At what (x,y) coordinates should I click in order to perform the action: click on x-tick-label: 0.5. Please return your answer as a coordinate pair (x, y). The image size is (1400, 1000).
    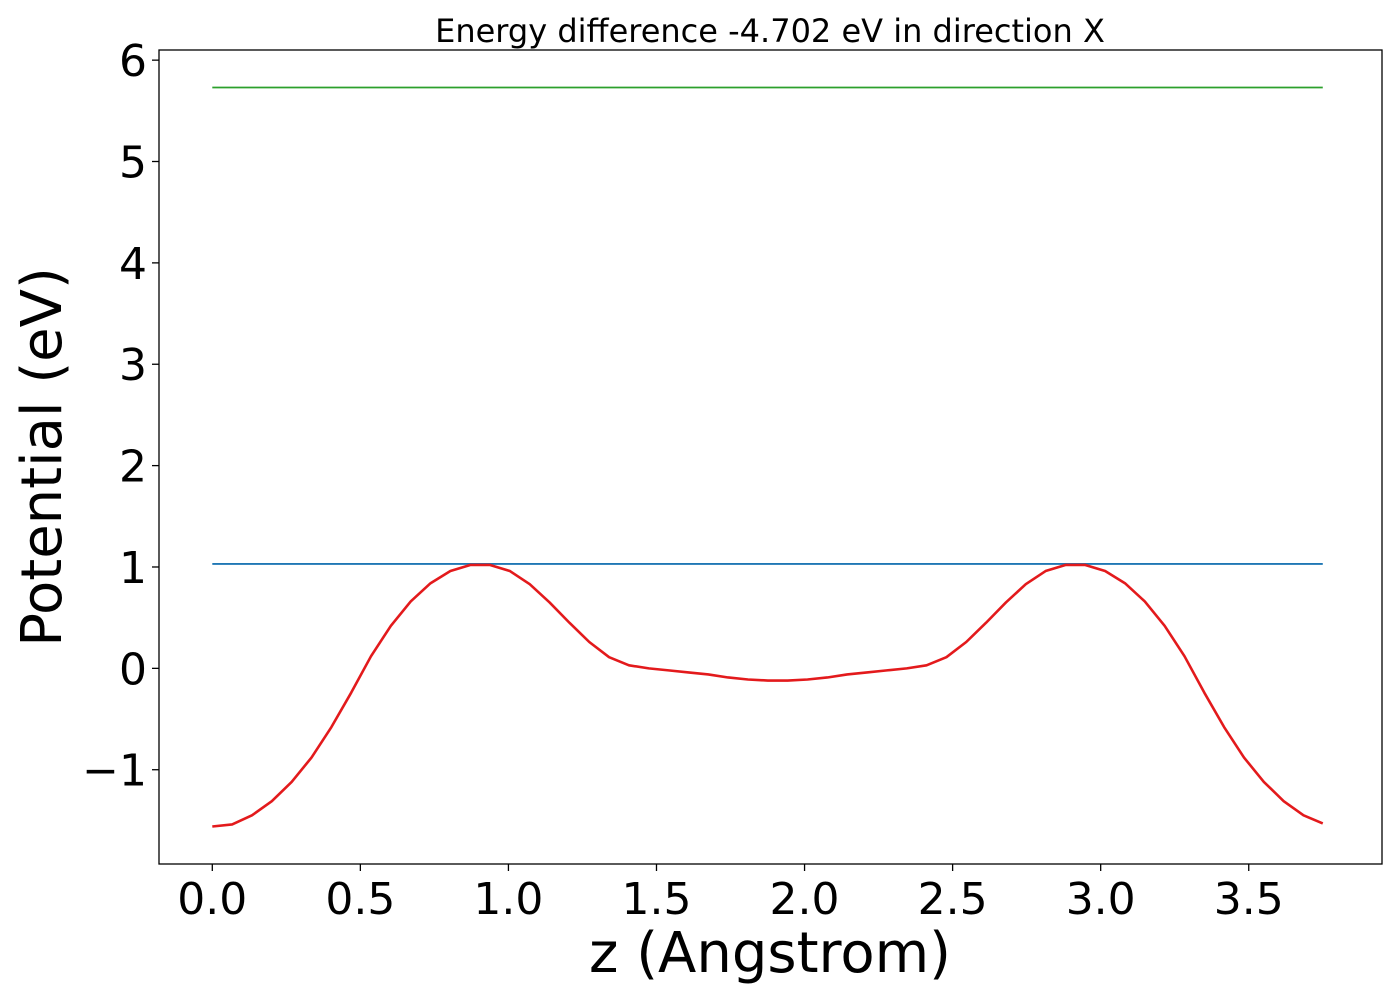
    Looking at the image, I should click on (360, 899).